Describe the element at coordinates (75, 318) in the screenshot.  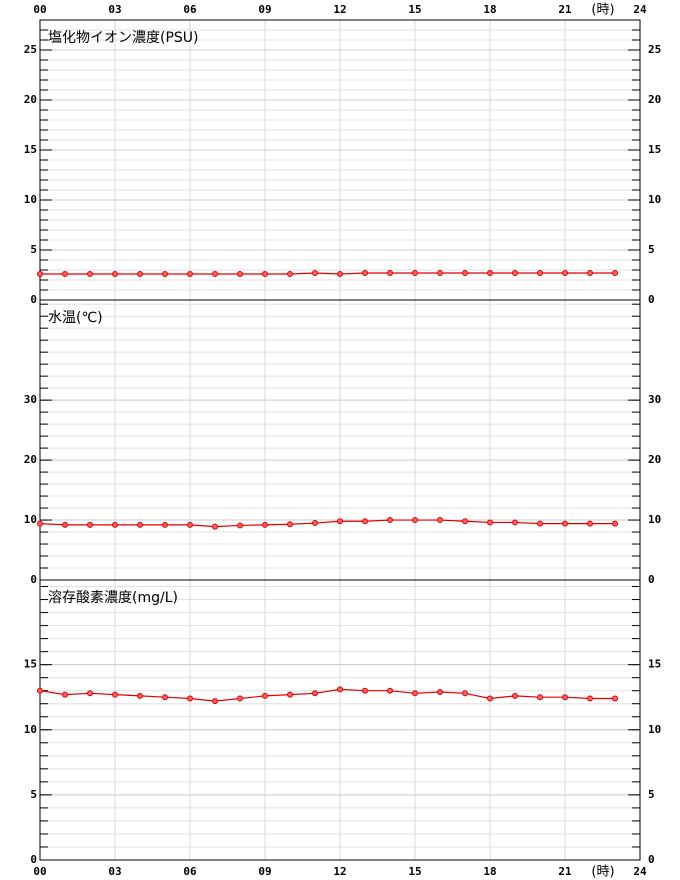
I see `panel-title: 水温(℃)` at that location.